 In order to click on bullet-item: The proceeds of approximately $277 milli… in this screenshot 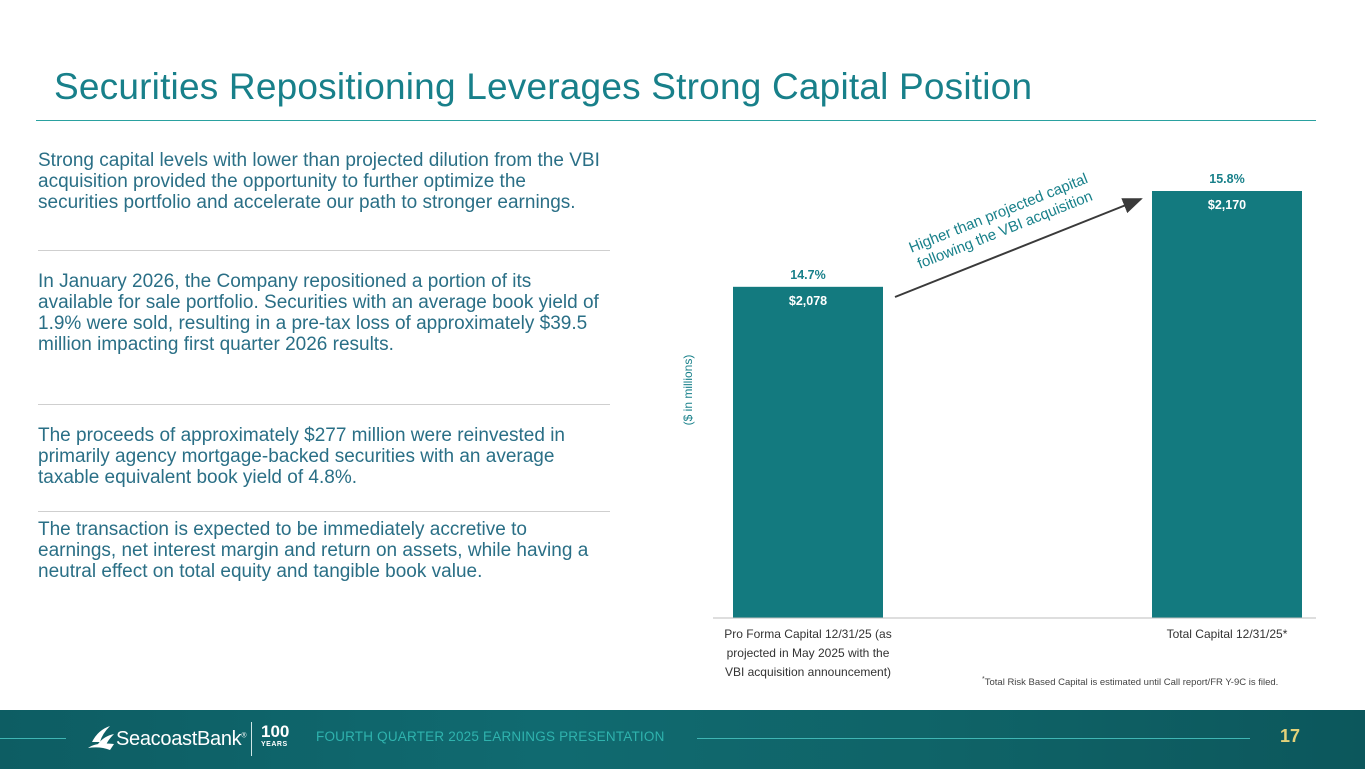, I will do `click(301, 456)`.